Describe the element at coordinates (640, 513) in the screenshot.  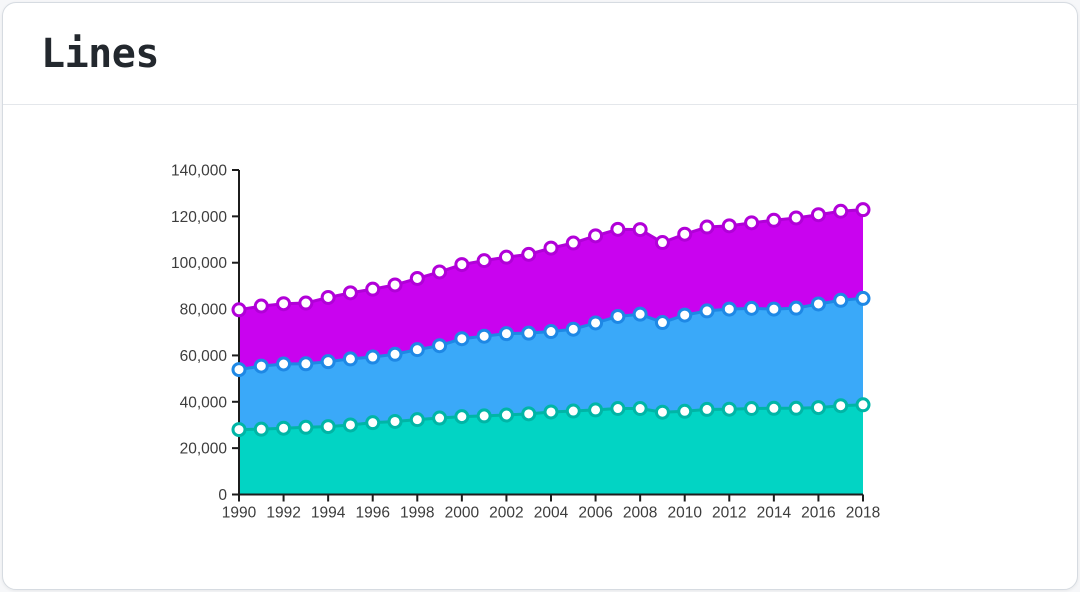
I see `x-tick-label: 2008` at that location.